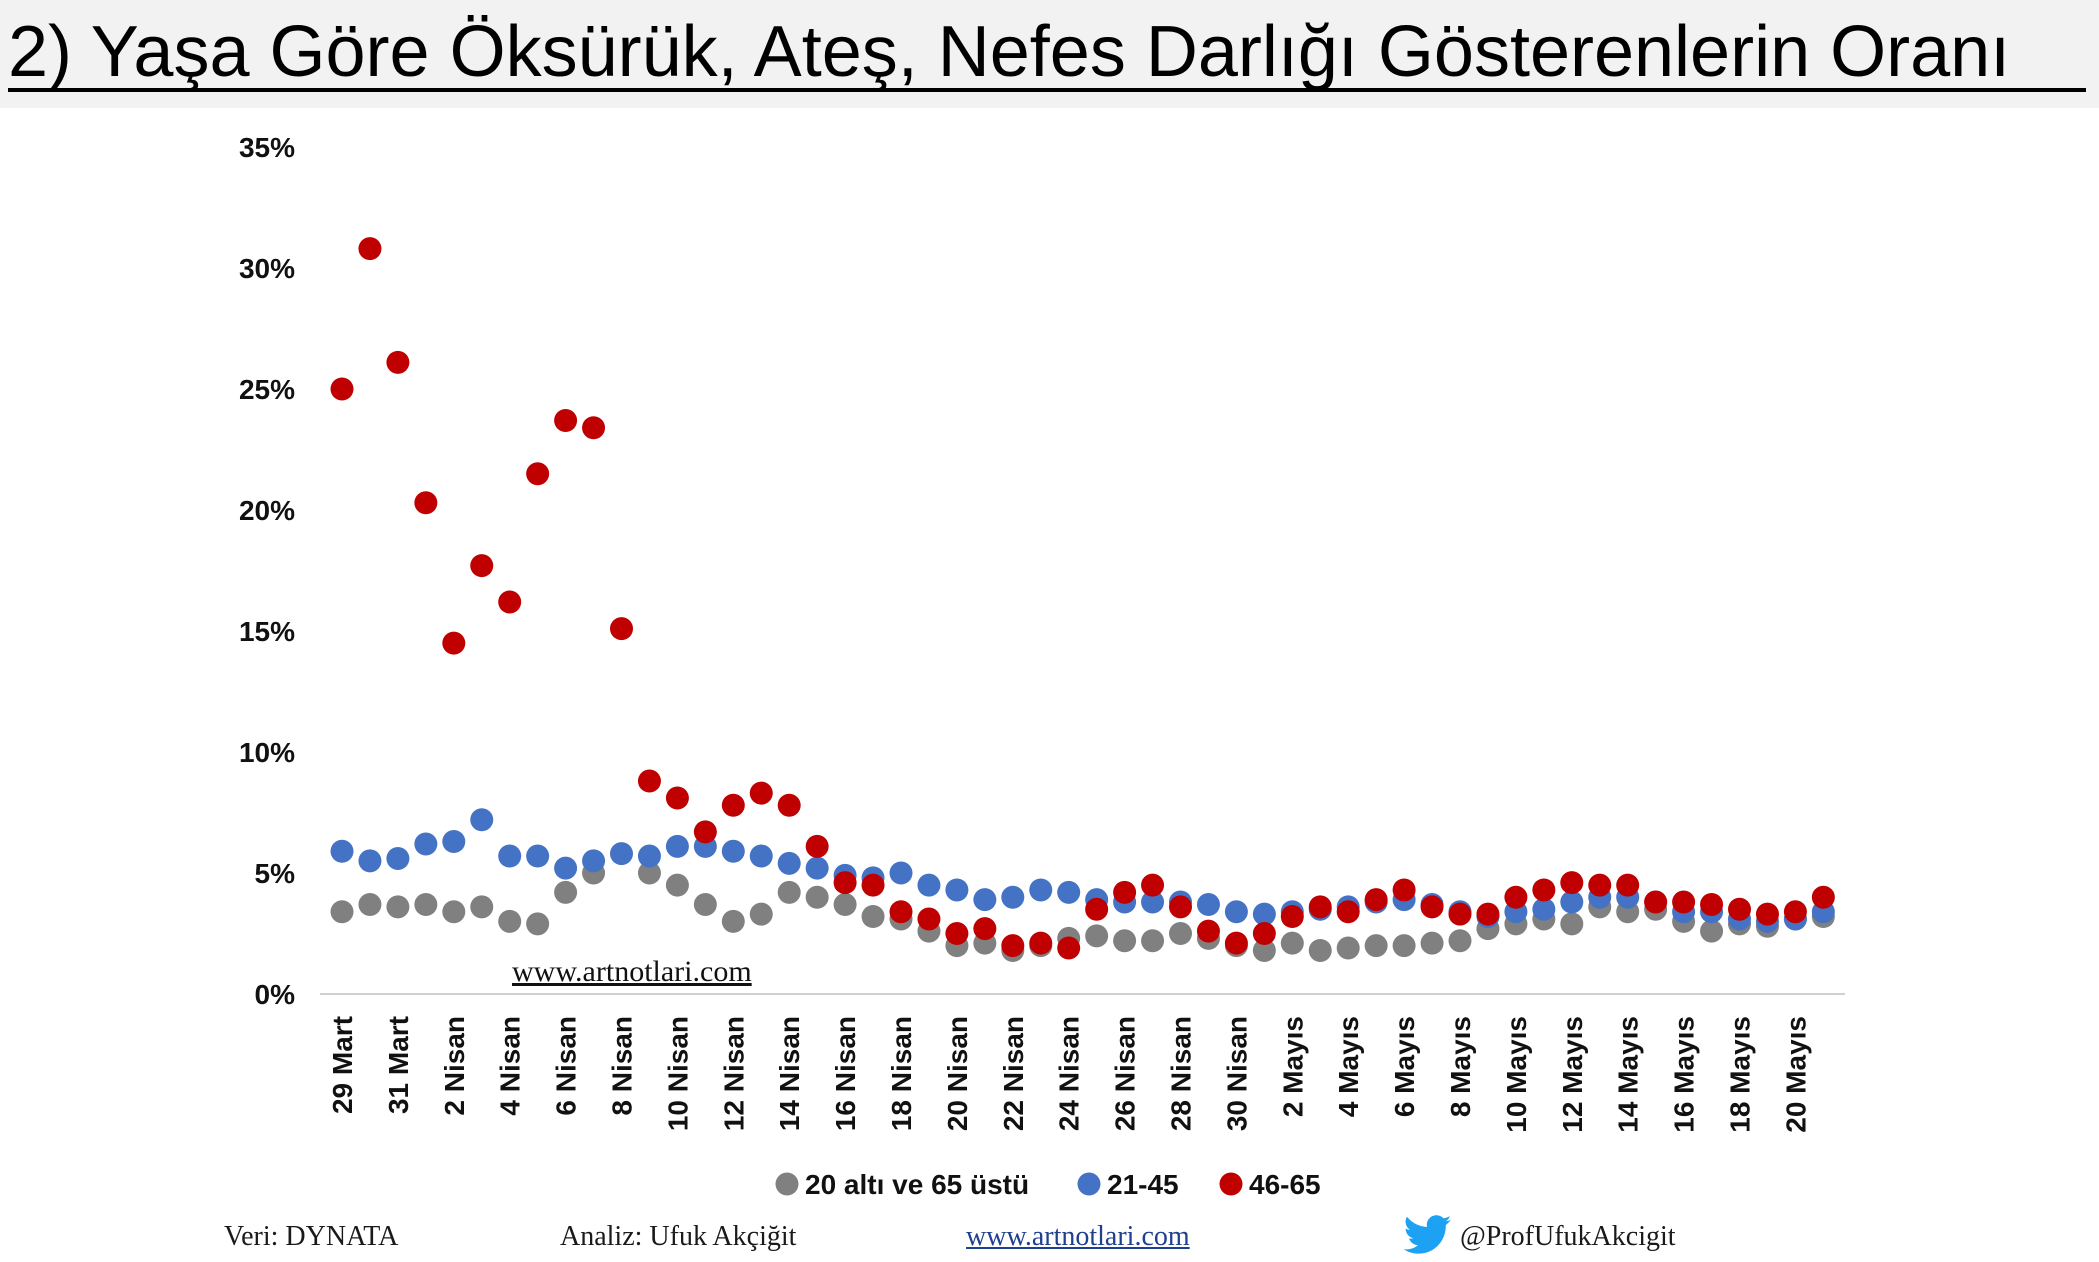  What do you see at coordinates (1568, 1236) in the screenshot?
I see `twitter-handle: @ProfUfukAkcigit` at bounding box center [1568, 1236].